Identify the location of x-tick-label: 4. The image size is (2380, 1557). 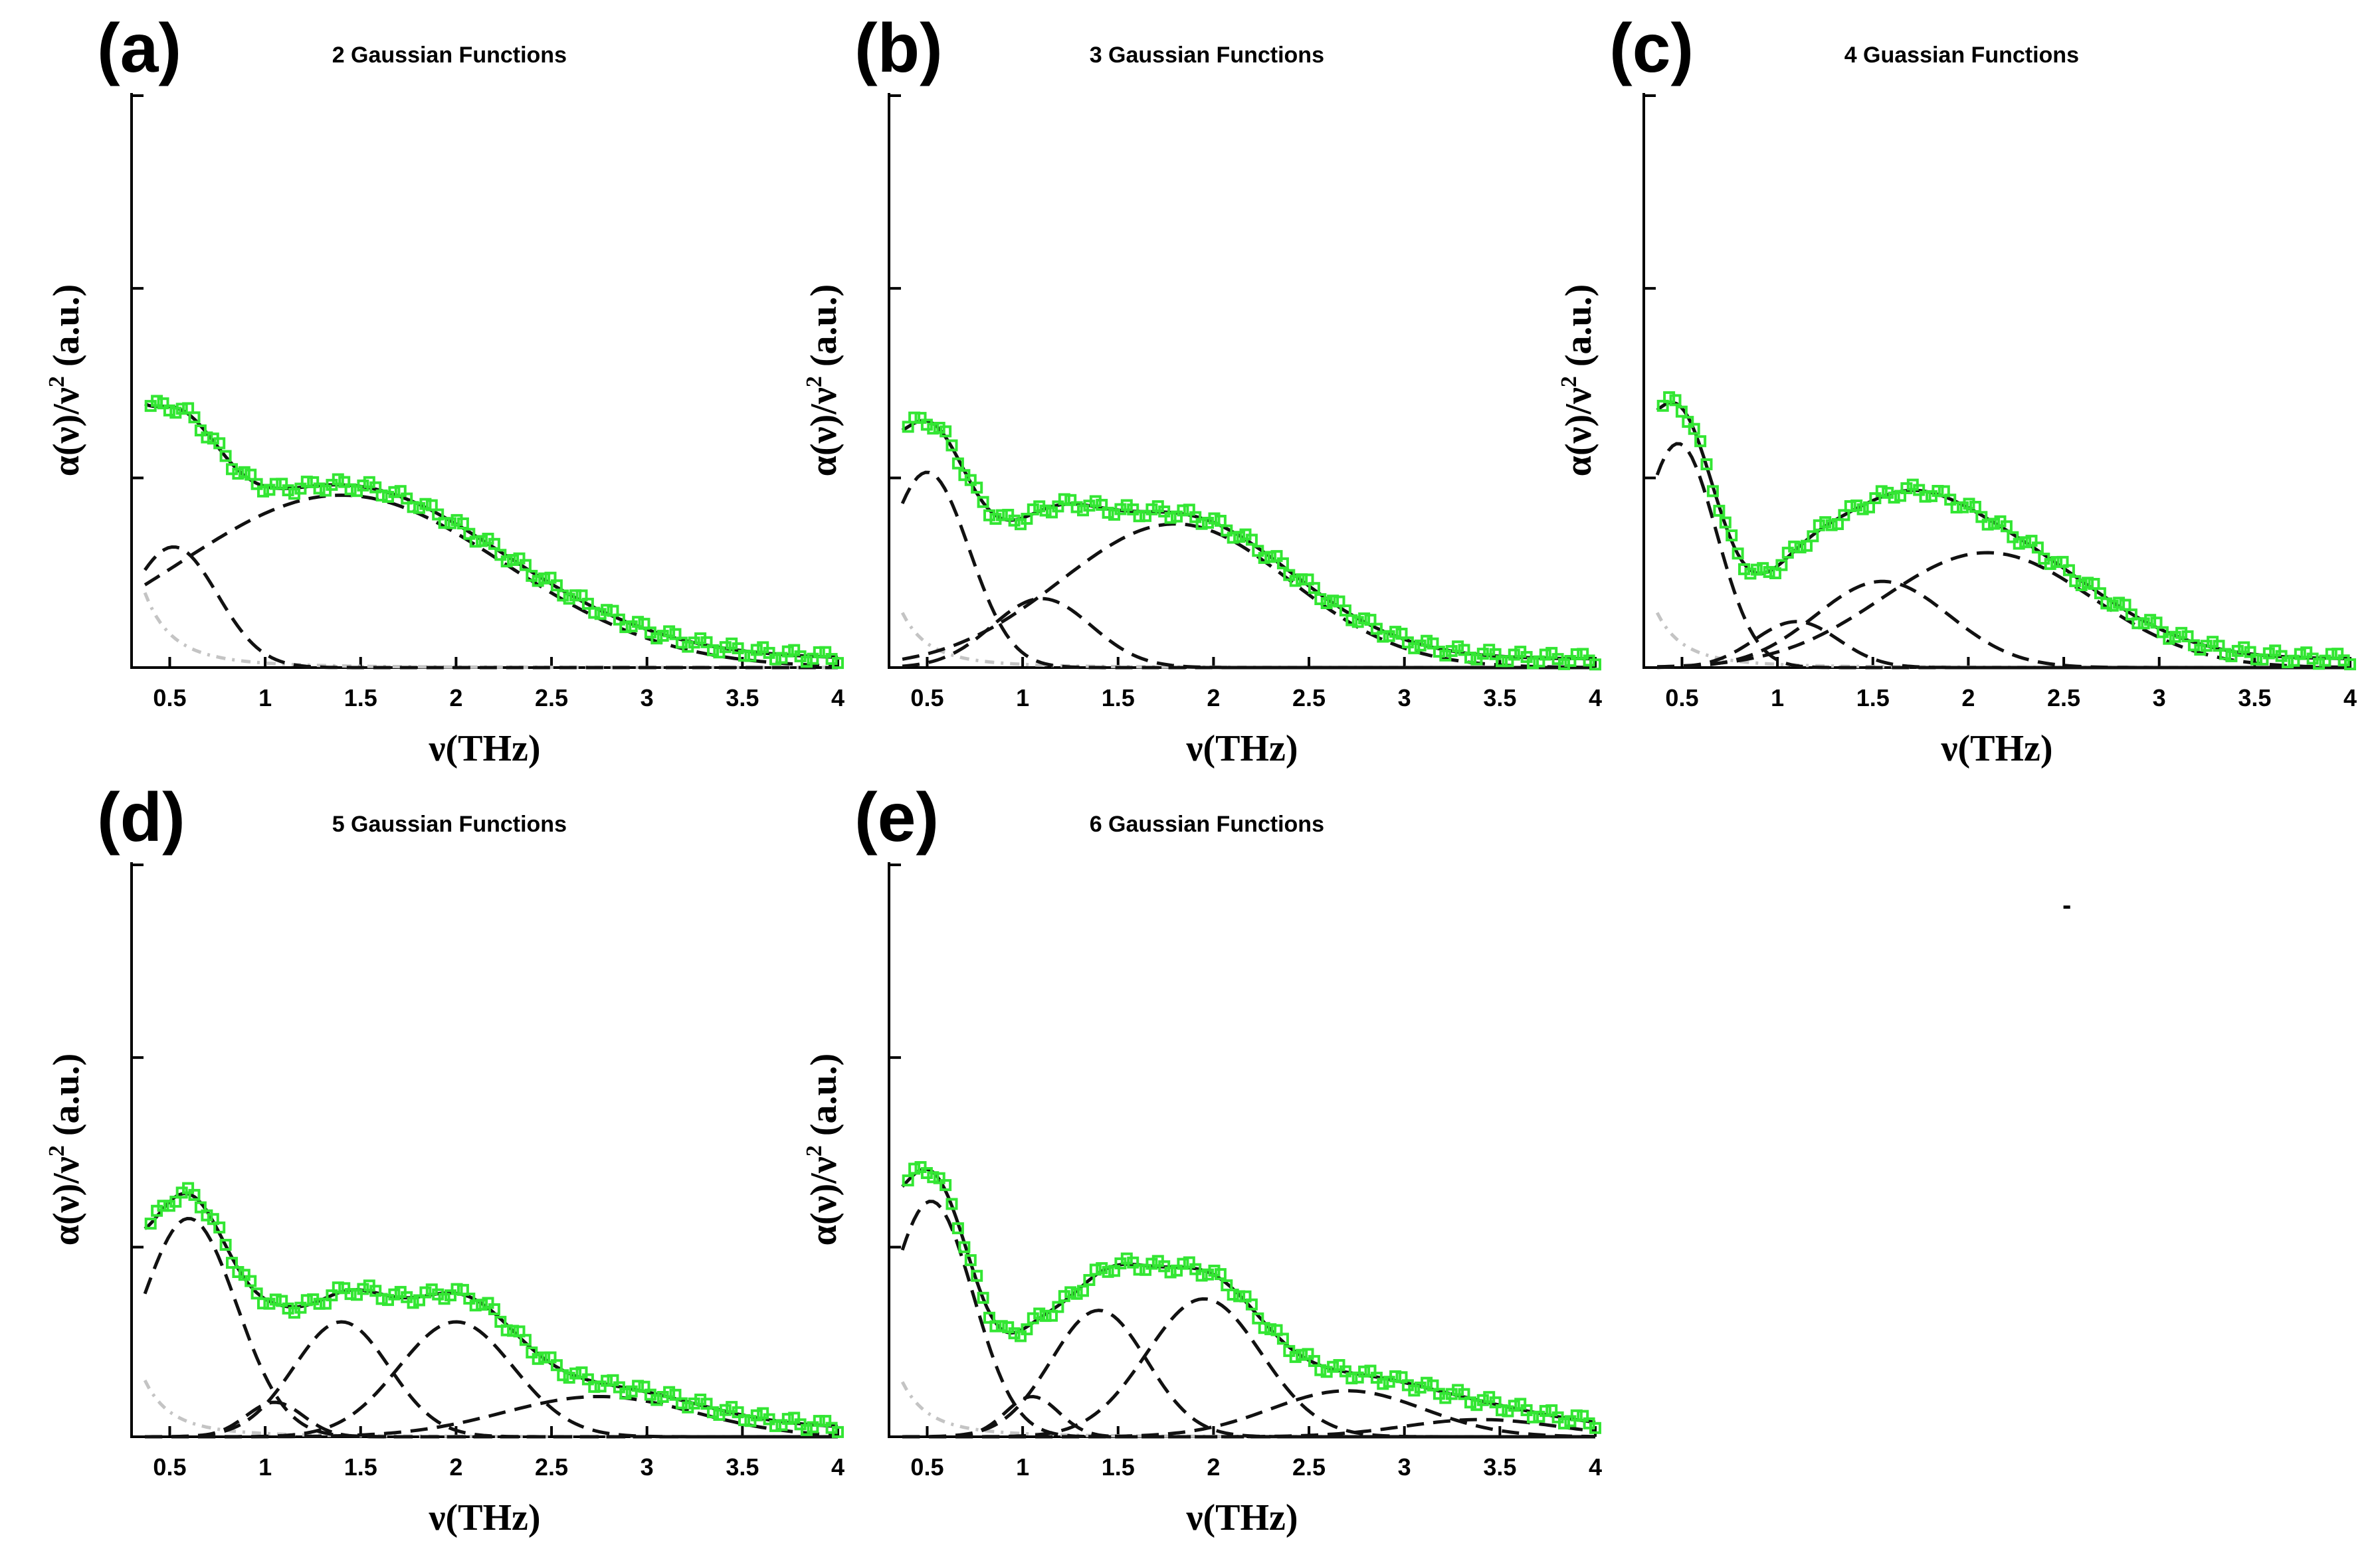
(1596, 697).